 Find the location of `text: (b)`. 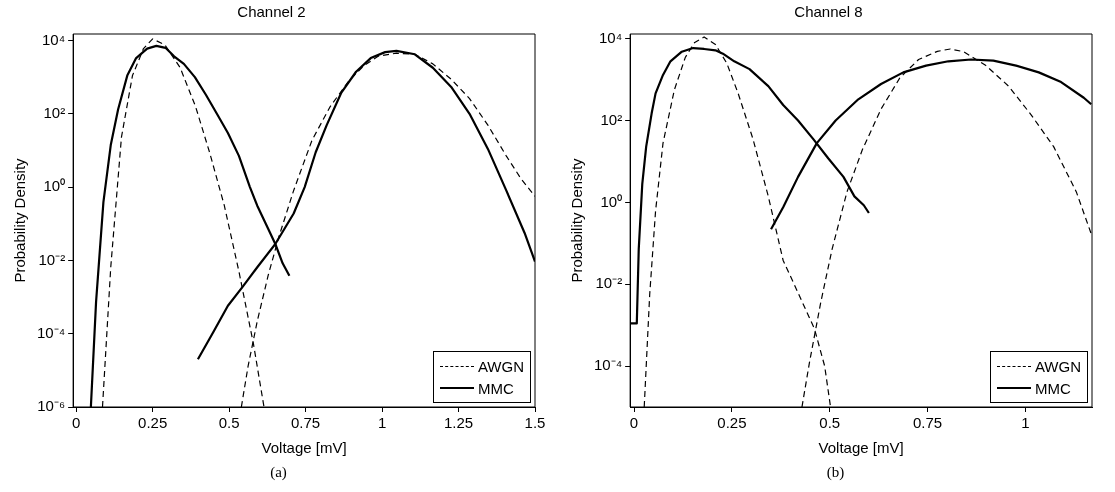

text: (b) is located at coordinates (835, 472).